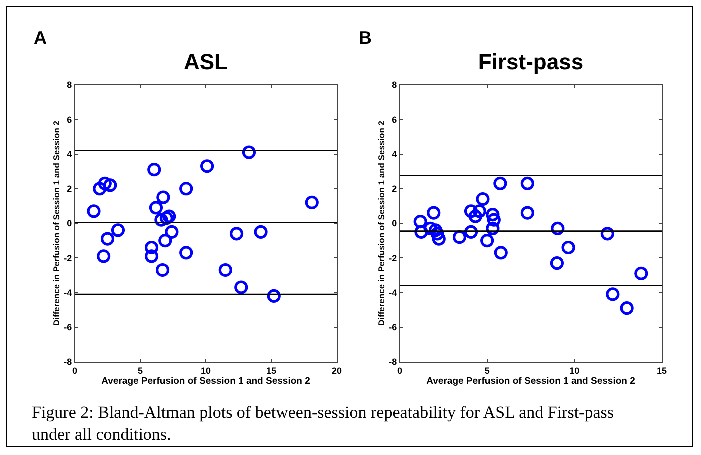 The height and width of the screenshot is (455, 701). Describe the element at coordinates (206, 62) in the screenshot. I see `chart-title: ASL` at that location.